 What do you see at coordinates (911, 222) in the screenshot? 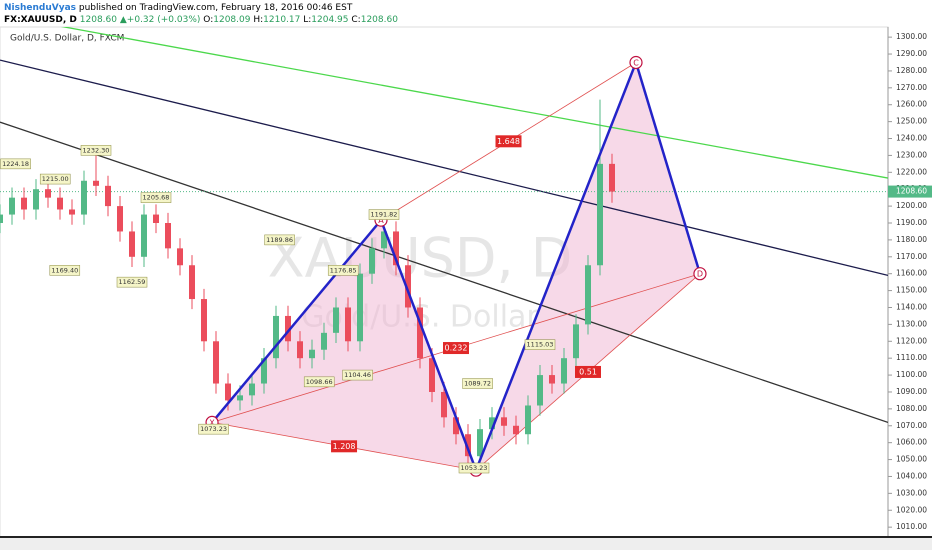
I see `y-tick-label: 1190.00` at bounding box center [911, 222].